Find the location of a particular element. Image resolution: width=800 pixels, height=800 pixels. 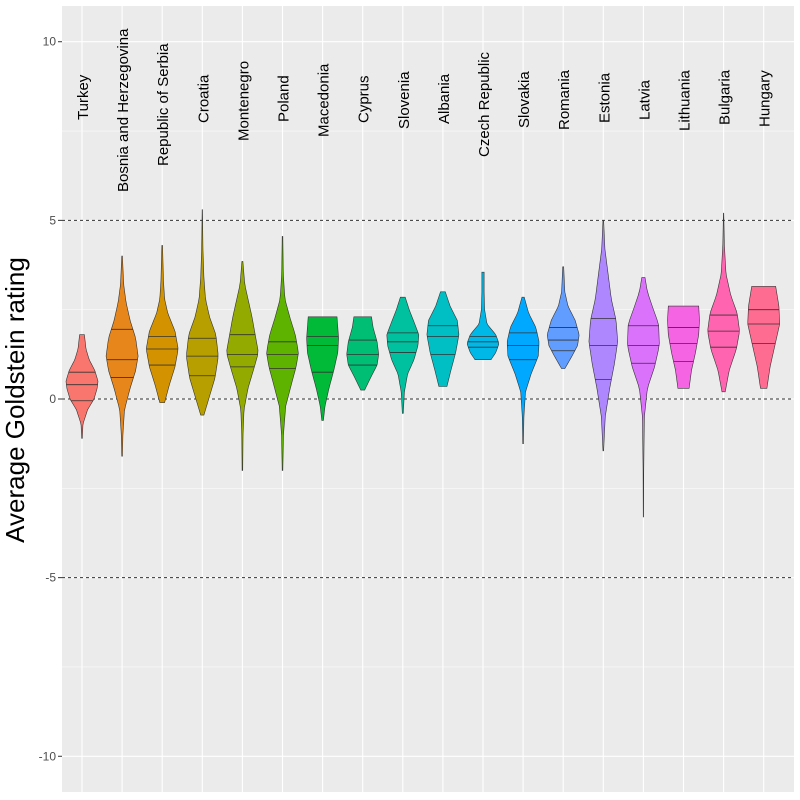

y-axis-ticks: -10 -5 0 5 10 is located at coordinates (50, 399).